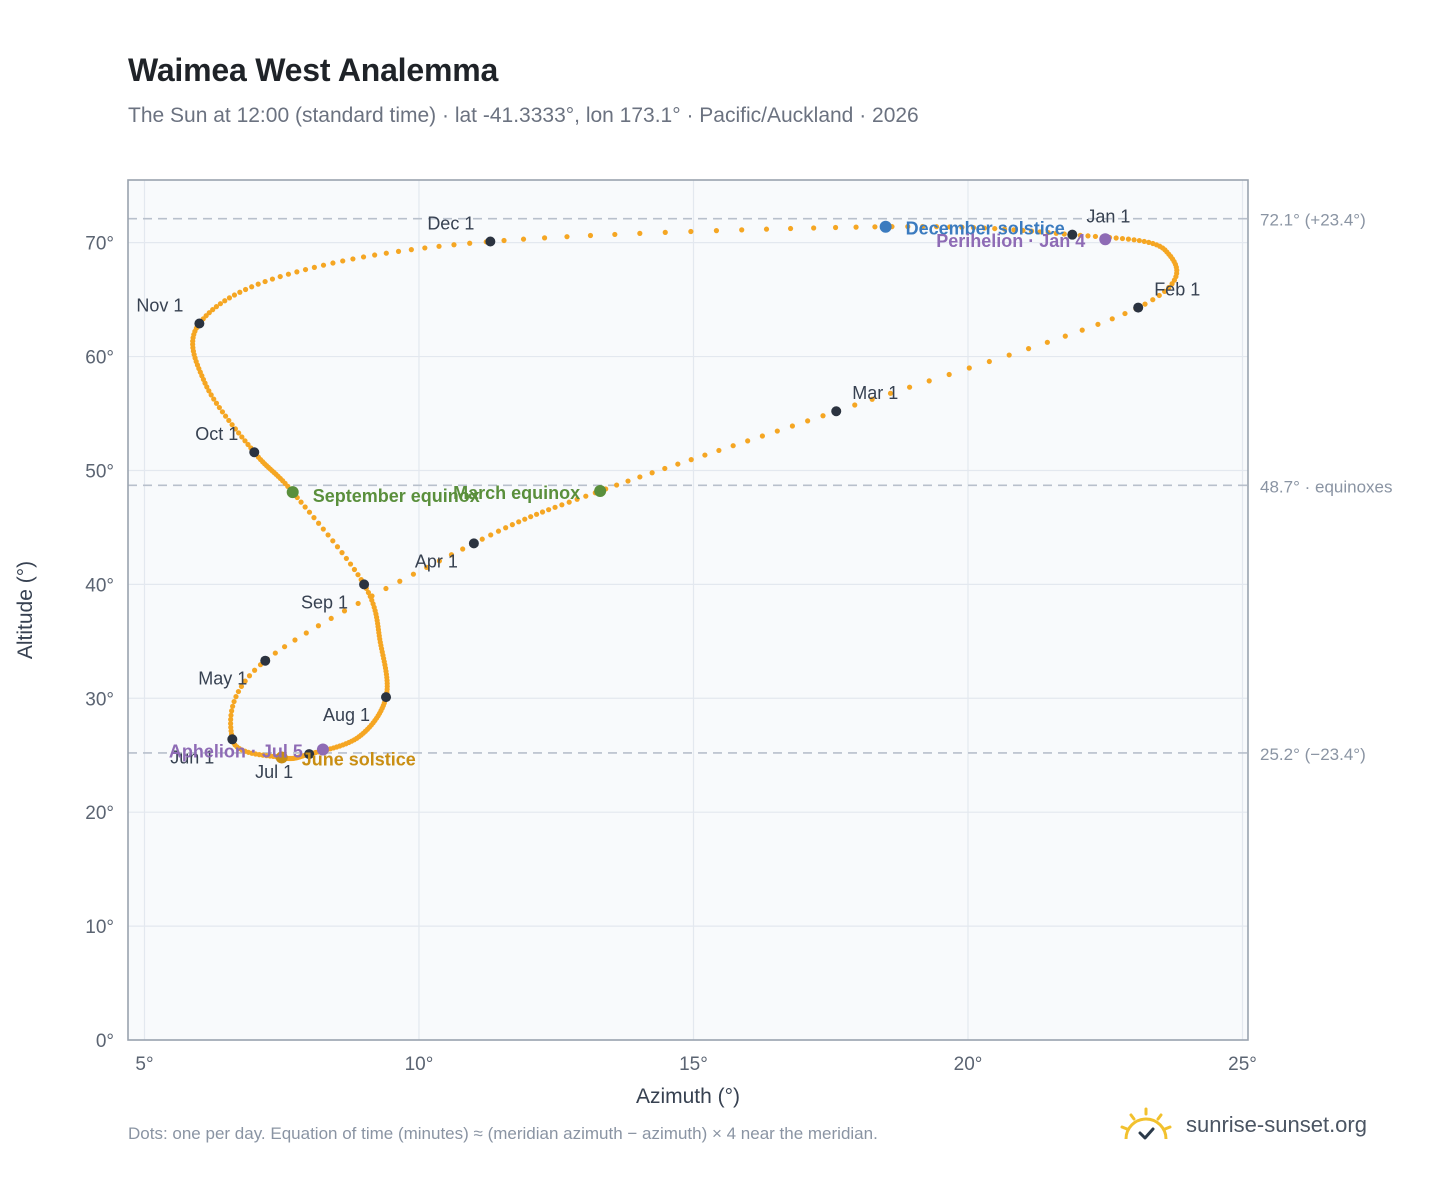 This screenshot has width=1448, height=1188. Describe the element at coordinates (222, 679) in the screenshot. I see `month-label: May 1` at that location.